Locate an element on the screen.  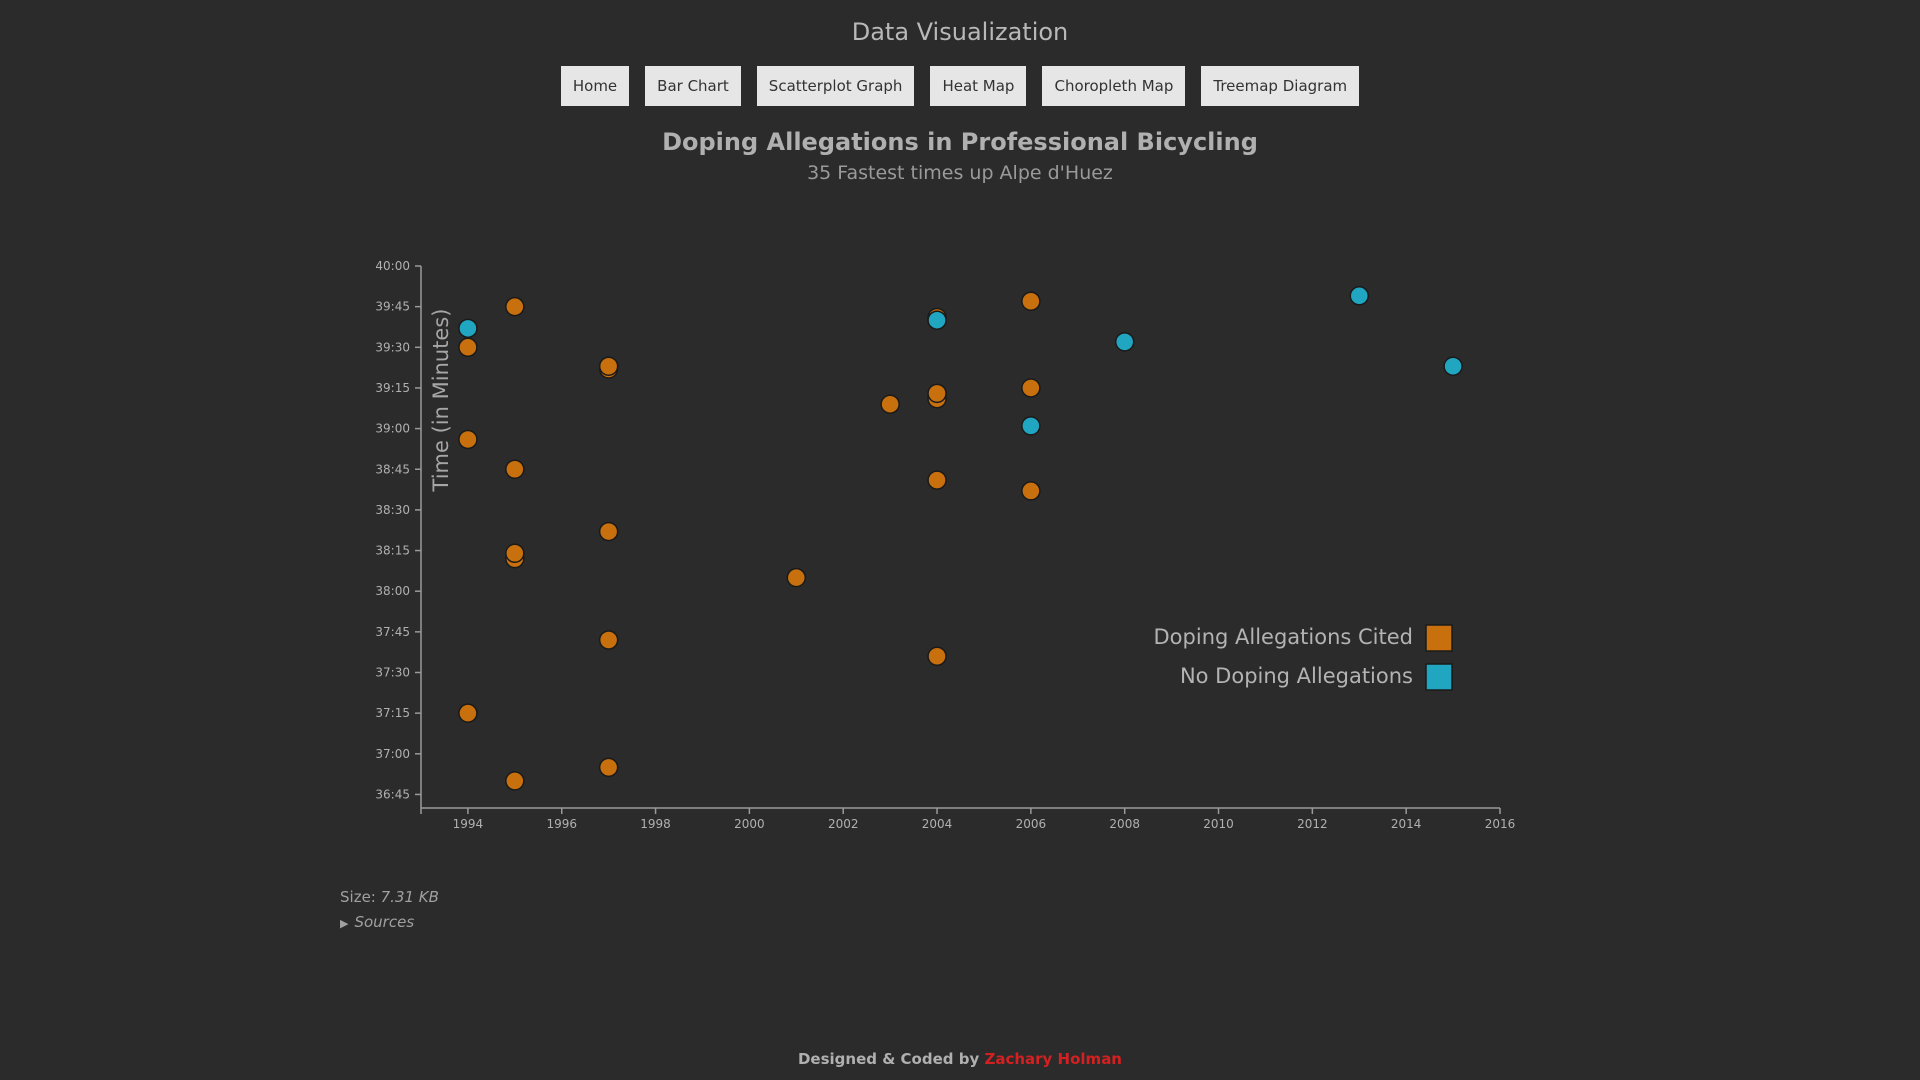
y-tick-label: 37:30 is located at coordinates (392, 673).